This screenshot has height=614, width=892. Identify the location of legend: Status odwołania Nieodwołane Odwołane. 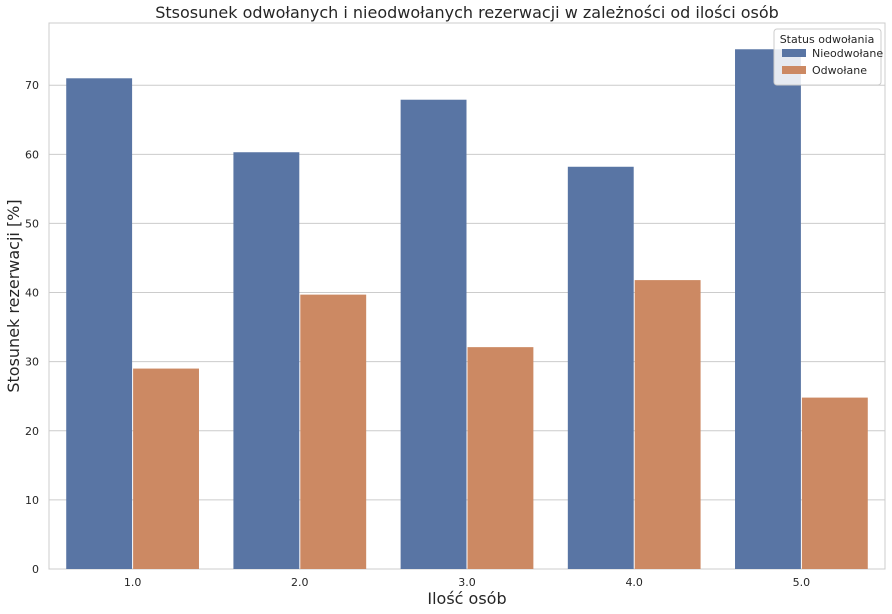
(828, 57).